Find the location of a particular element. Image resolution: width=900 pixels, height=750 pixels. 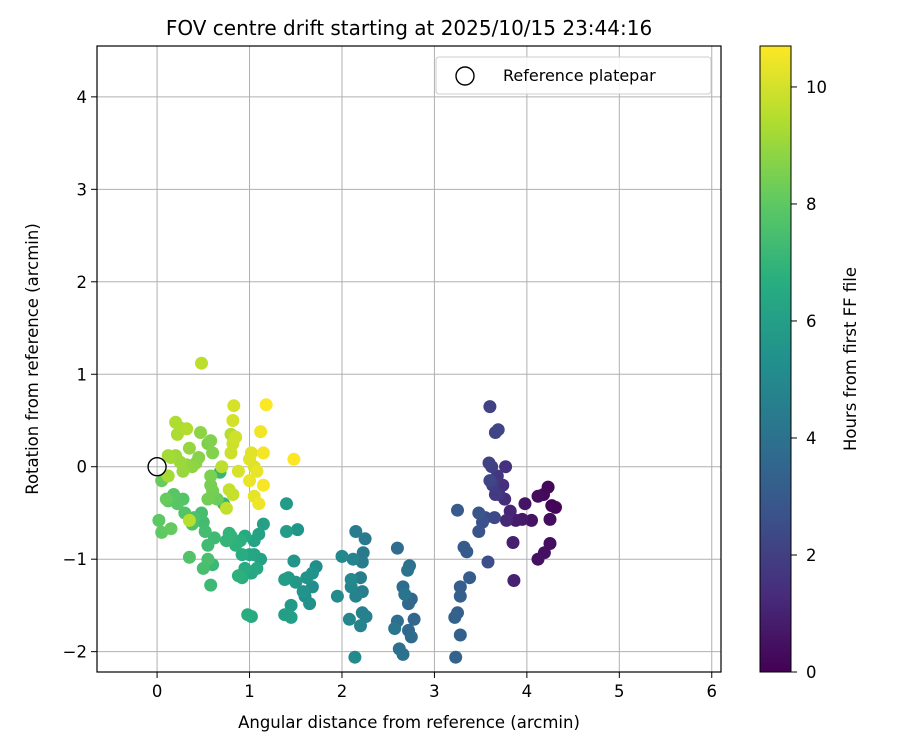

colorbar: 0 2 4 6 8 10 Hours from first FF file is located at coordinates (809, 363).